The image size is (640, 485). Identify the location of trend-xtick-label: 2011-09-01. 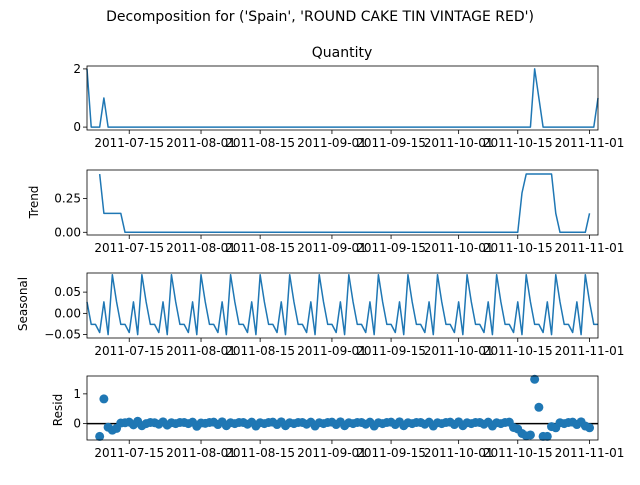
(332, 248).